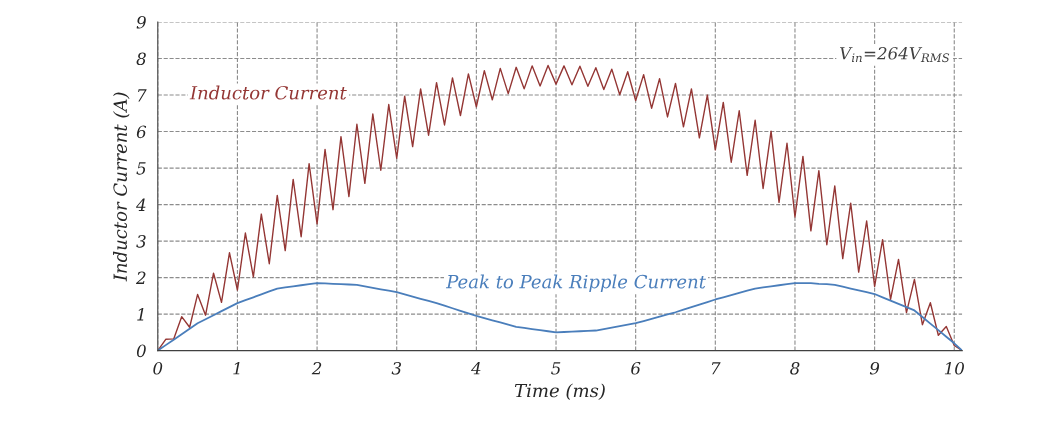  What do you see at coordinates (141, 277) in the screenshot?
I see `y-tick-label: 2` at bounding box center [141, 277].